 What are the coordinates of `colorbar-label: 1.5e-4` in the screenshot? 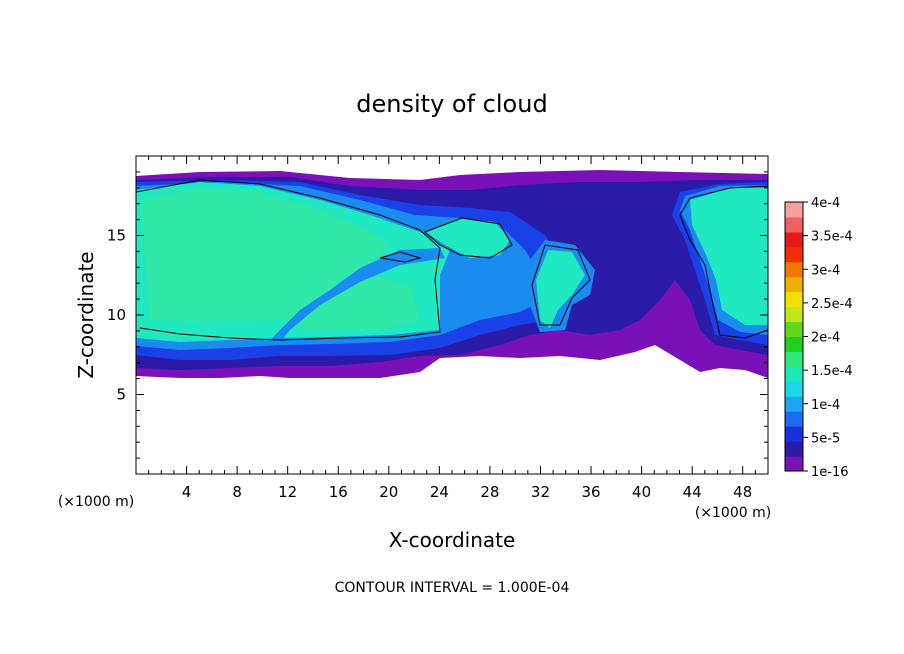 It's located at (832, 371).